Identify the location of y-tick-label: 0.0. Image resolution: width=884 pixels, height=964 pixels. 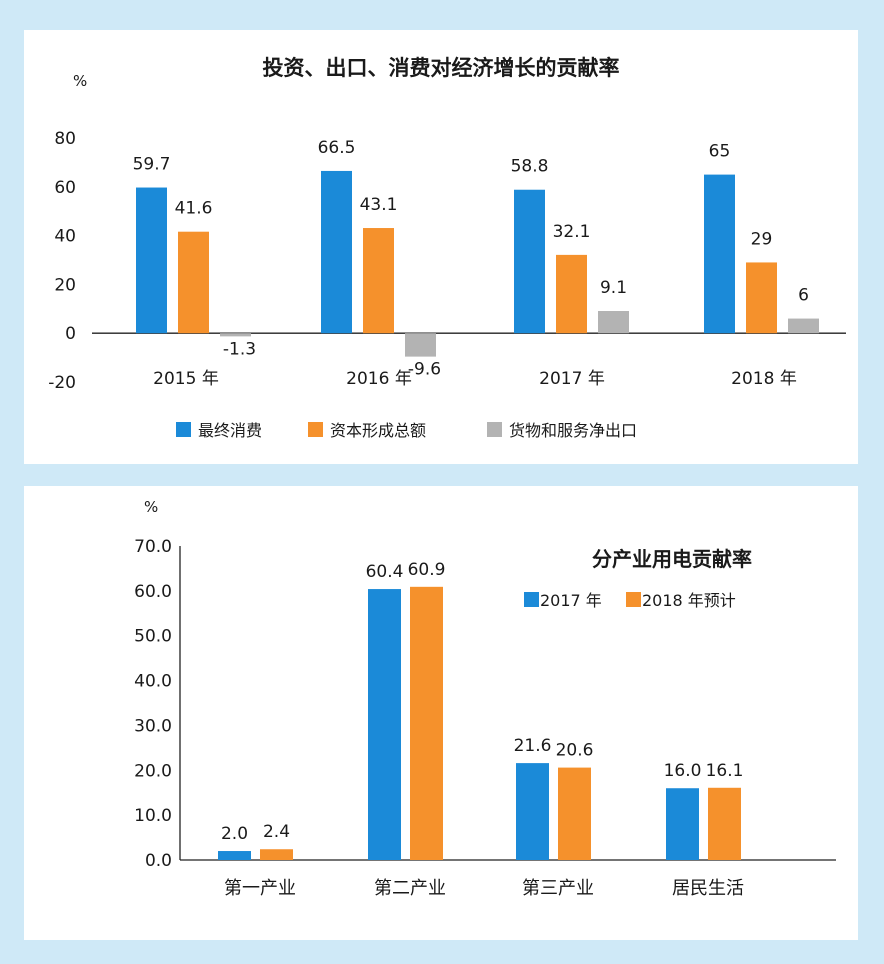
(158, 861).